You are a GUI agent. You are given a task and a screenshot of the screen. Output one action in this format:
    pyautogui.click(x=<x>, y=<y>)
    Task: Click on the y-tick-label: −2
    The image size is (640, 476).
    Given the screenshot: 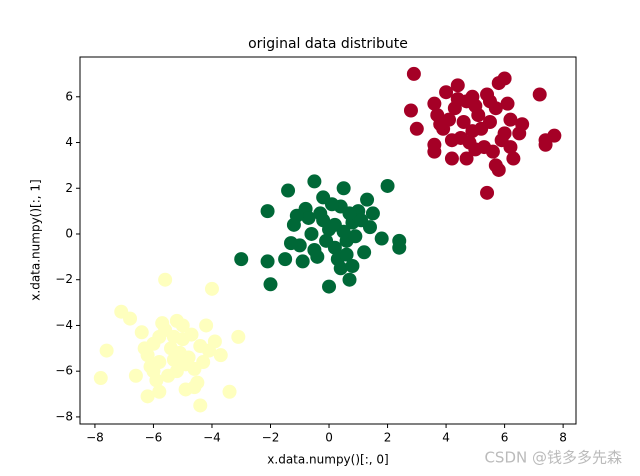 What is the action you would take?
    pyautogui.click(x=64, y=279)
    